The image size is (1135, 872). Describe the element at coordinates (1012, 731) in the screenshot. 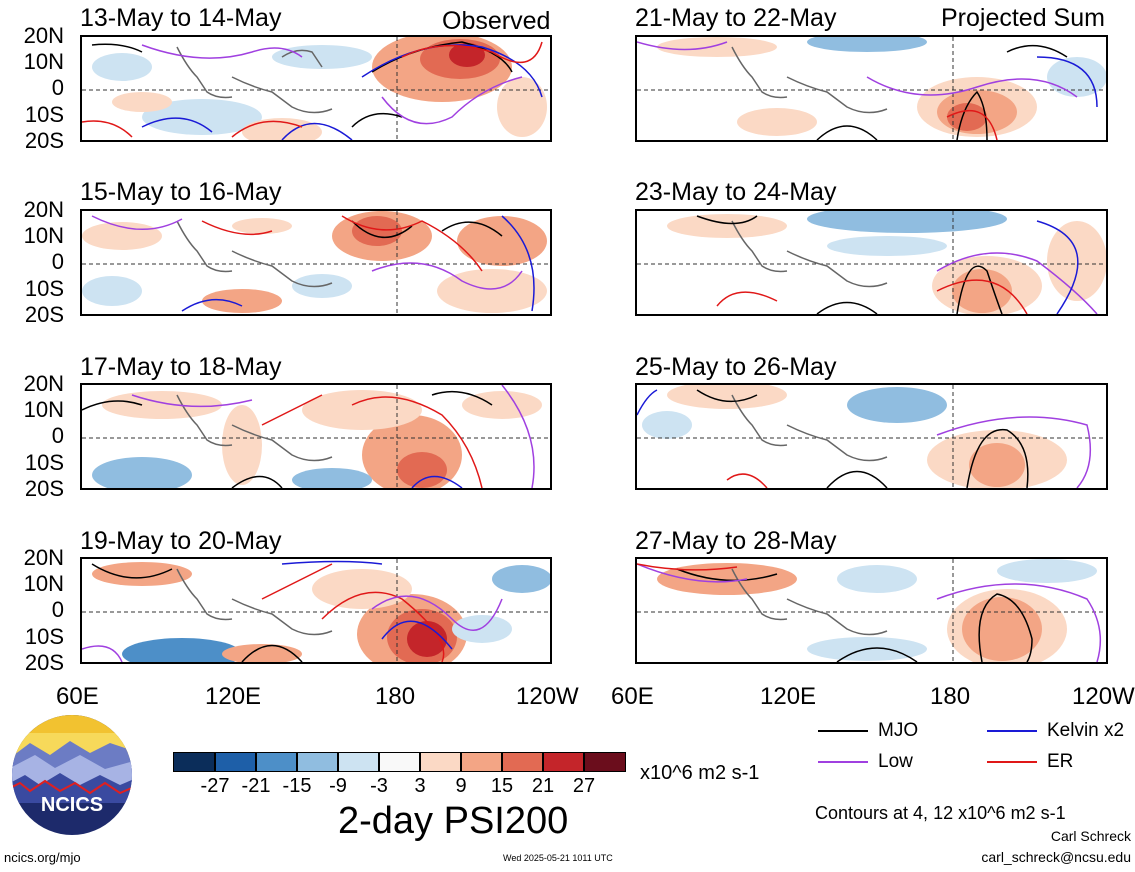

I see `legend-line-kelvin` at that location.